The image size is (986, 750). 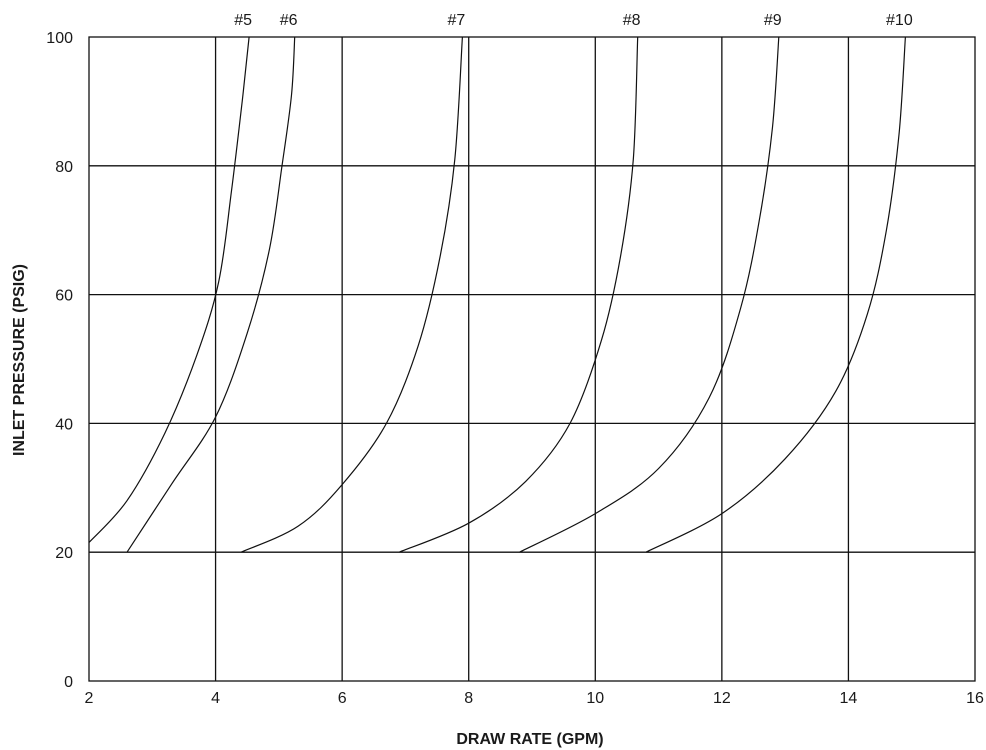 What do you see at coordinates (243, 20) in the screenshot?
I see `series-label-5: #5` at bounding box center [243, 20].